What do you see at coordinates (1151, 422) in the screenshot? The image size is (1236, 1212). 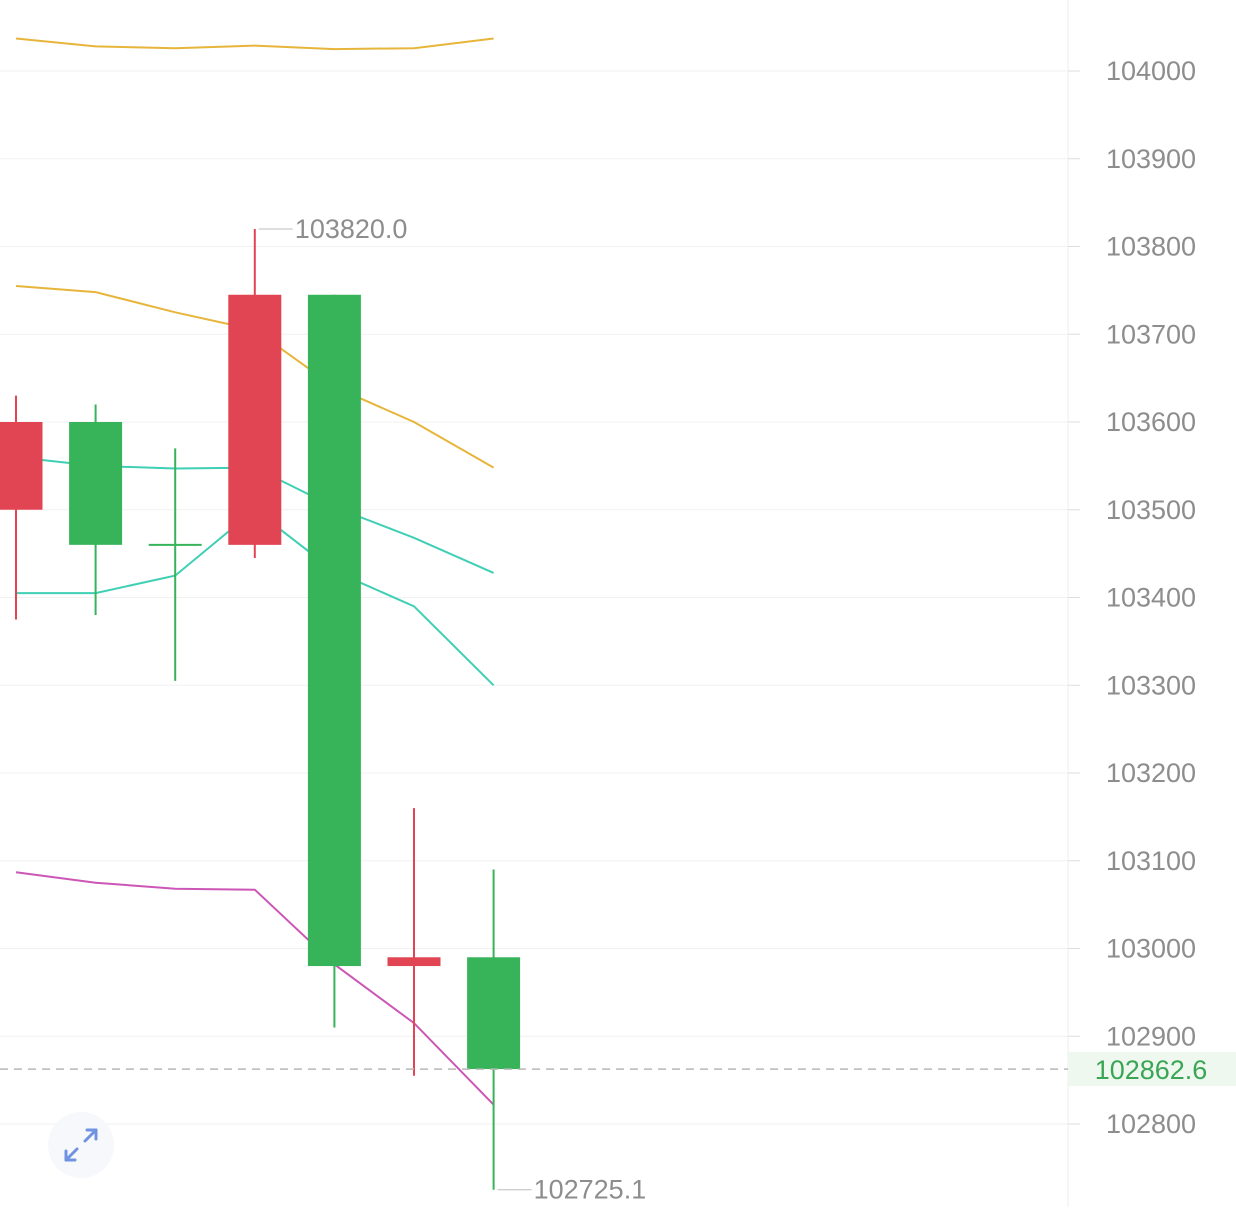 I see `y-tick-label: 103600` at bounding box center [1151, 422].